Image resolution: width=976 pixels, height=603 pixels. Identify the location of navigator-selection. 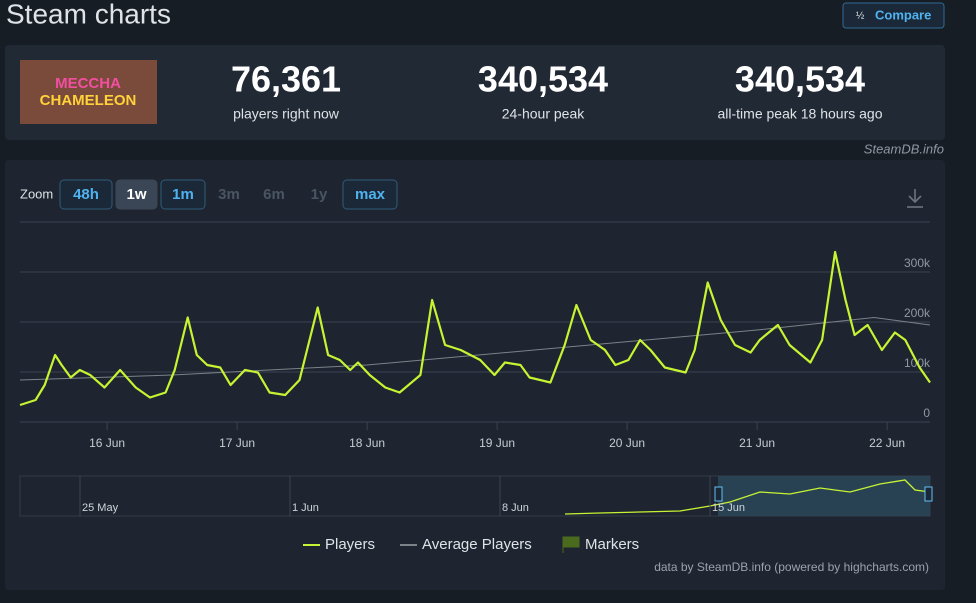
(824, 496).